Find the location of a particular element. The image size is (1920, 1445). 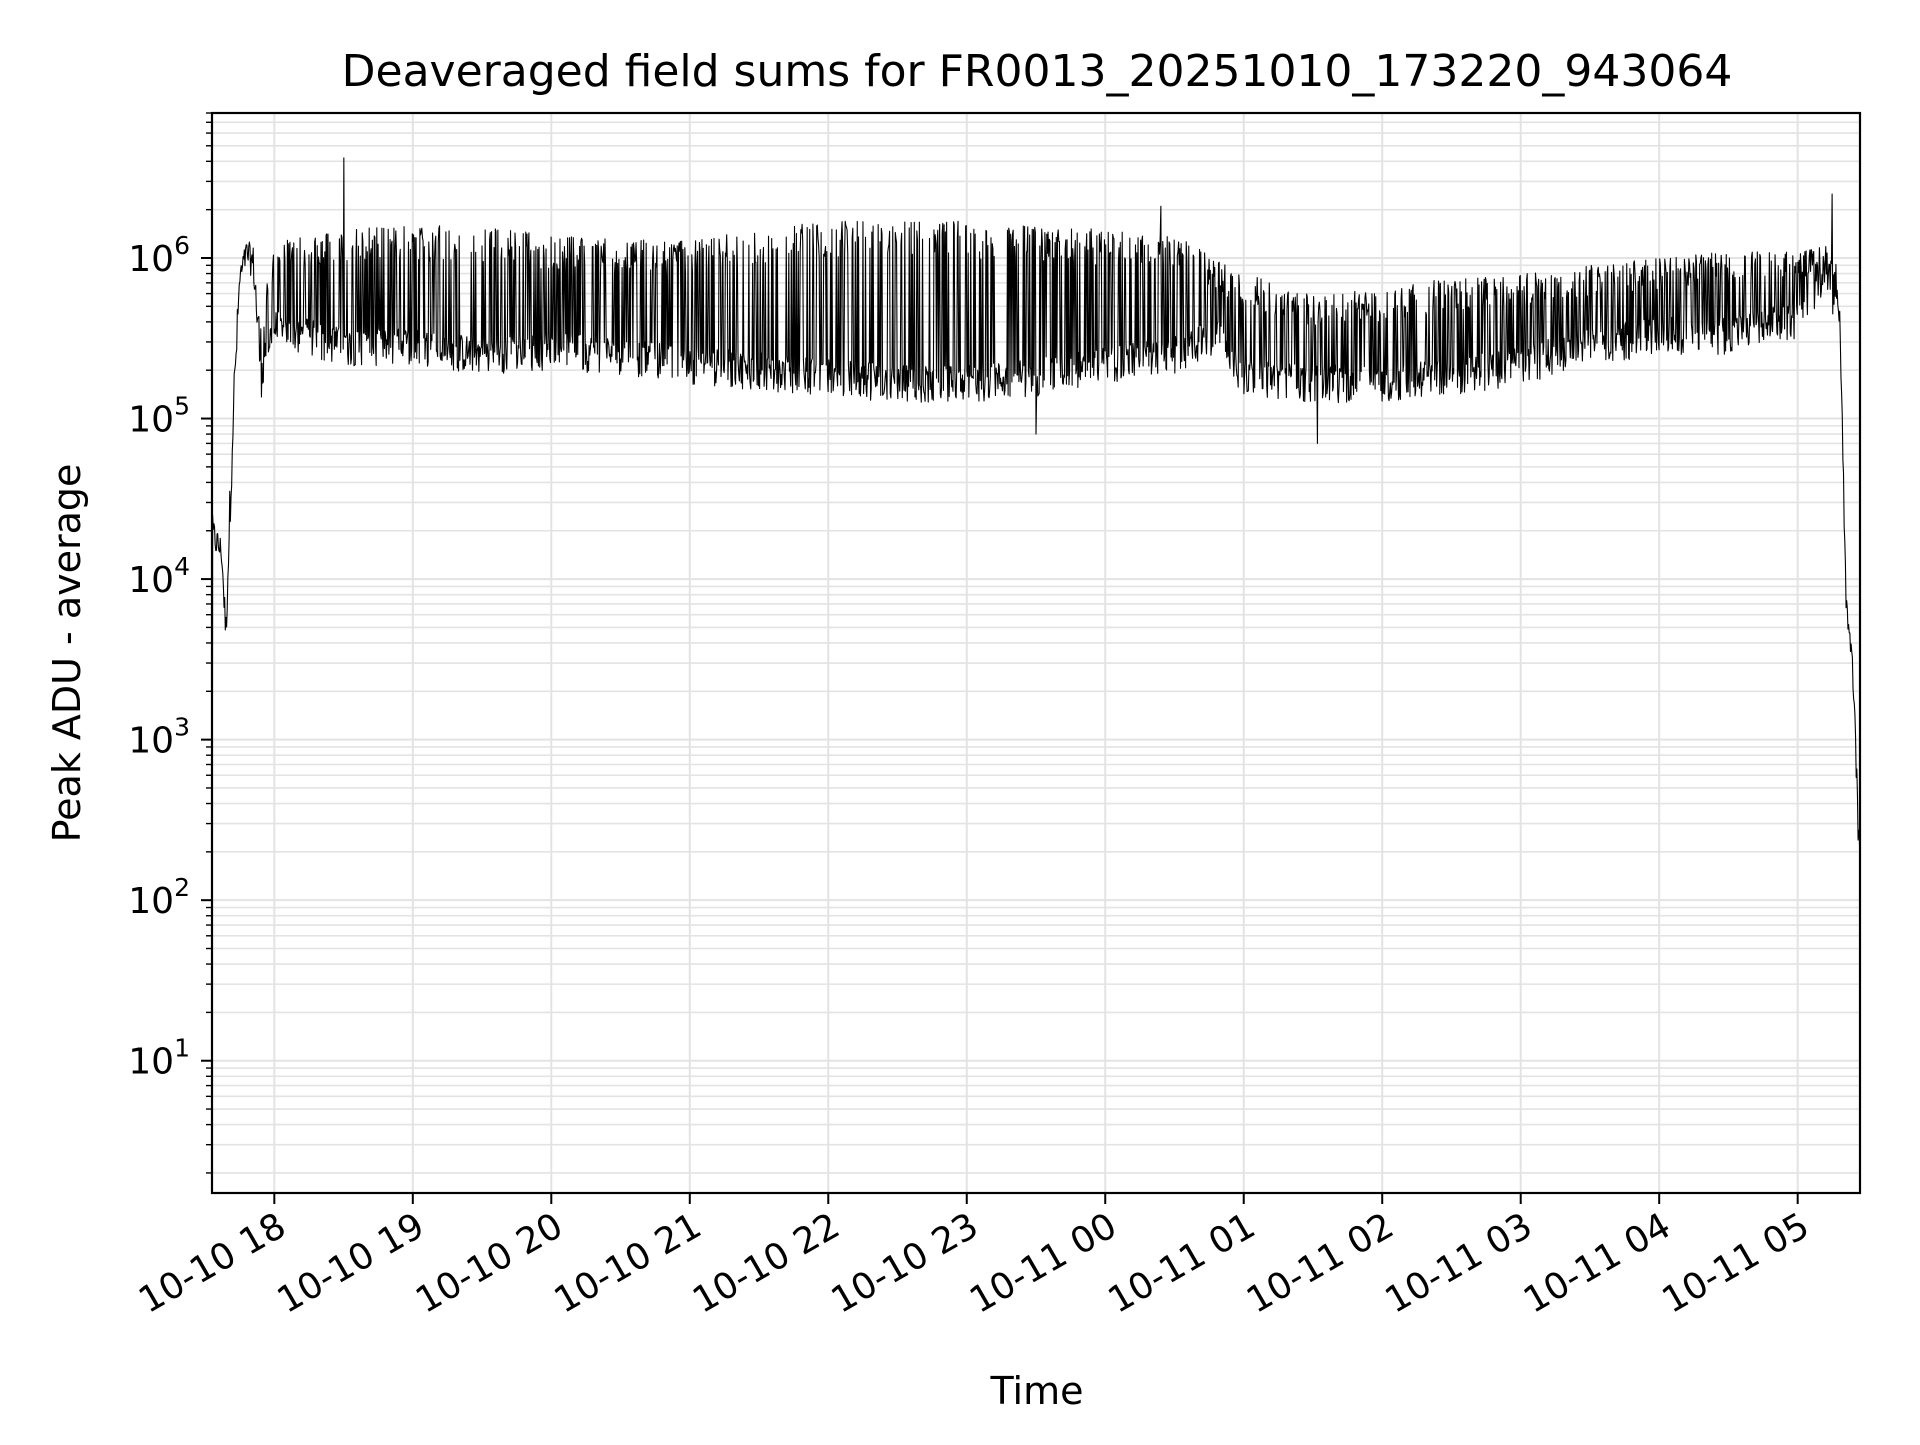

y-axis-label: Peak ADU - average is located at coordinates (67, 653).